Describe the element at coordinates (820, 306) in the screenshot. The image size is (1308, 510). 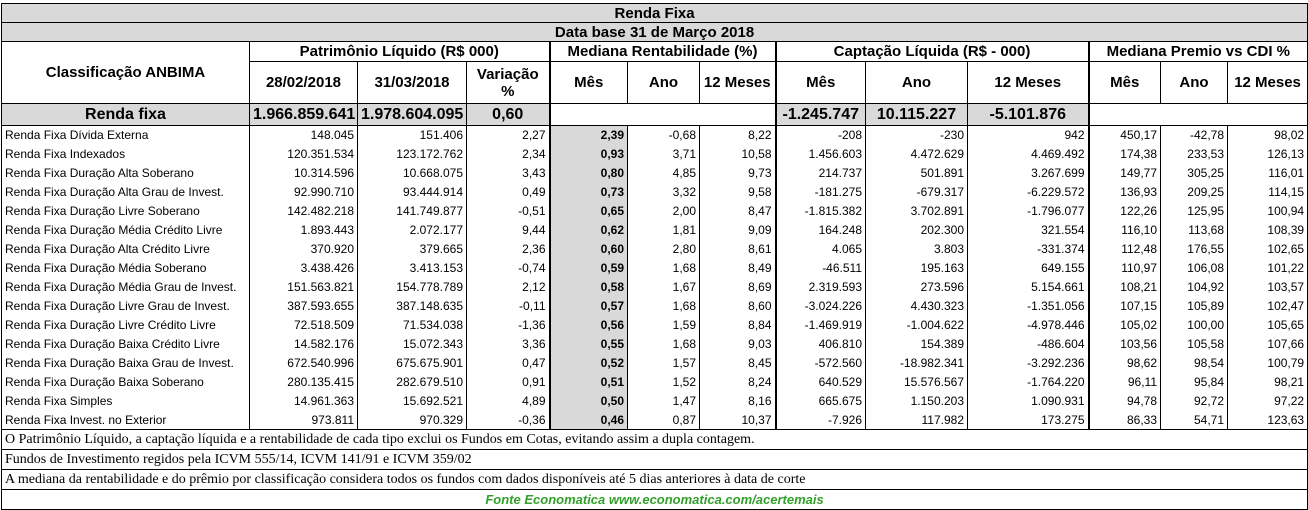
I see `row-cap-mes: -3.024.226` at that location.